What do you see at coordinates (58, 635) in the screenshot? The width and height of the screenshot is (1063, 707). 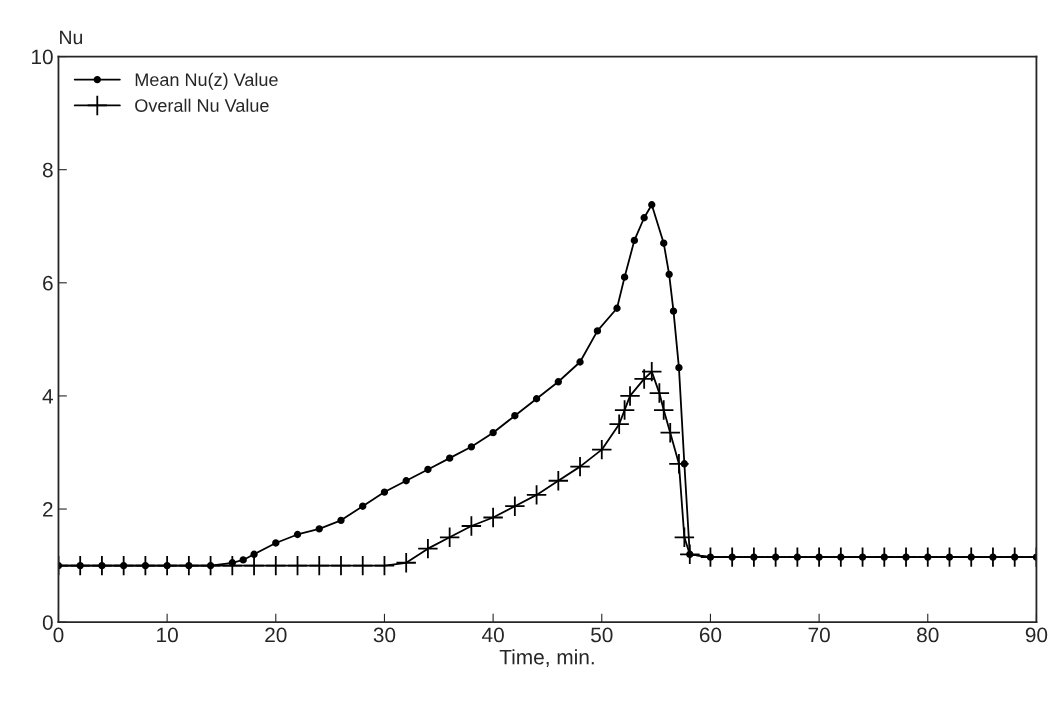 I see `x-tick-label: 0` at bounding box center [58, 635].